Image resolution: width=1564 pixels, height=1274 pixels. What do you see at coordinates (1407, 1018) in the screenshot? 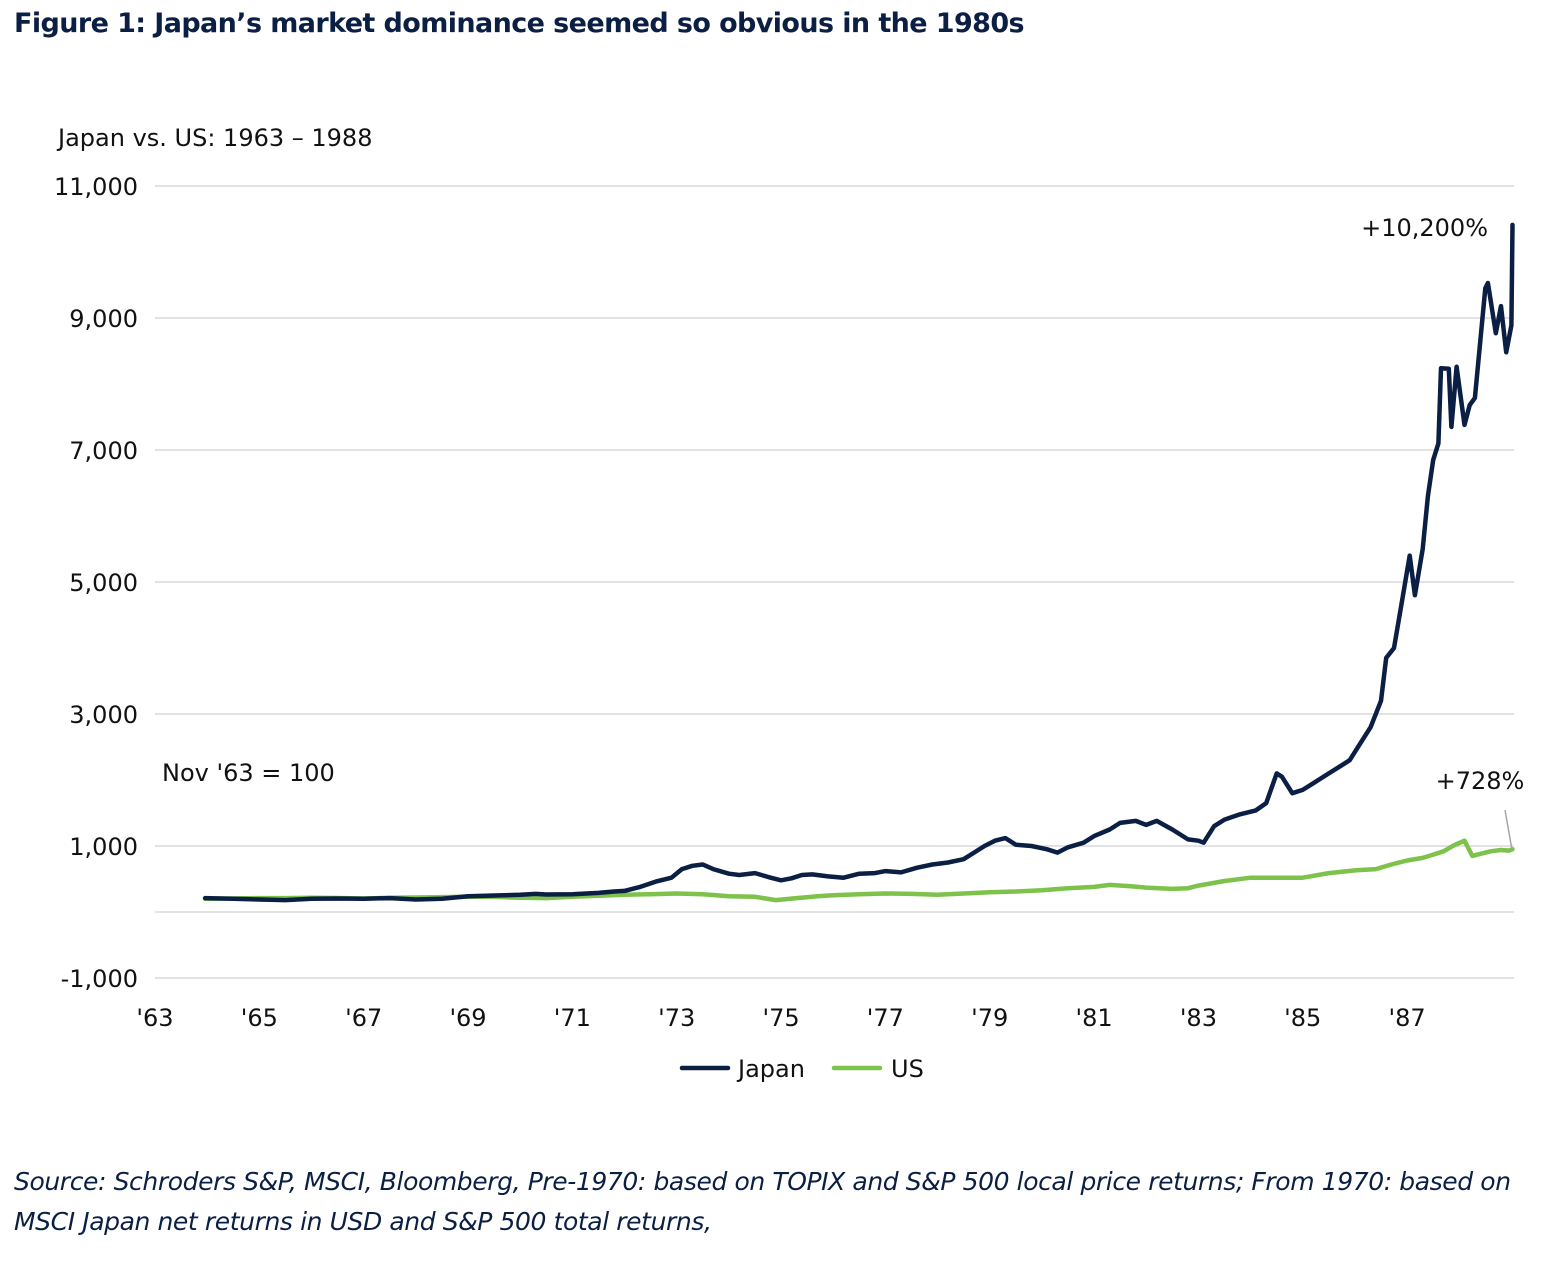
I see `x-tick-label: '87` at bounding box center [1407, 1018].